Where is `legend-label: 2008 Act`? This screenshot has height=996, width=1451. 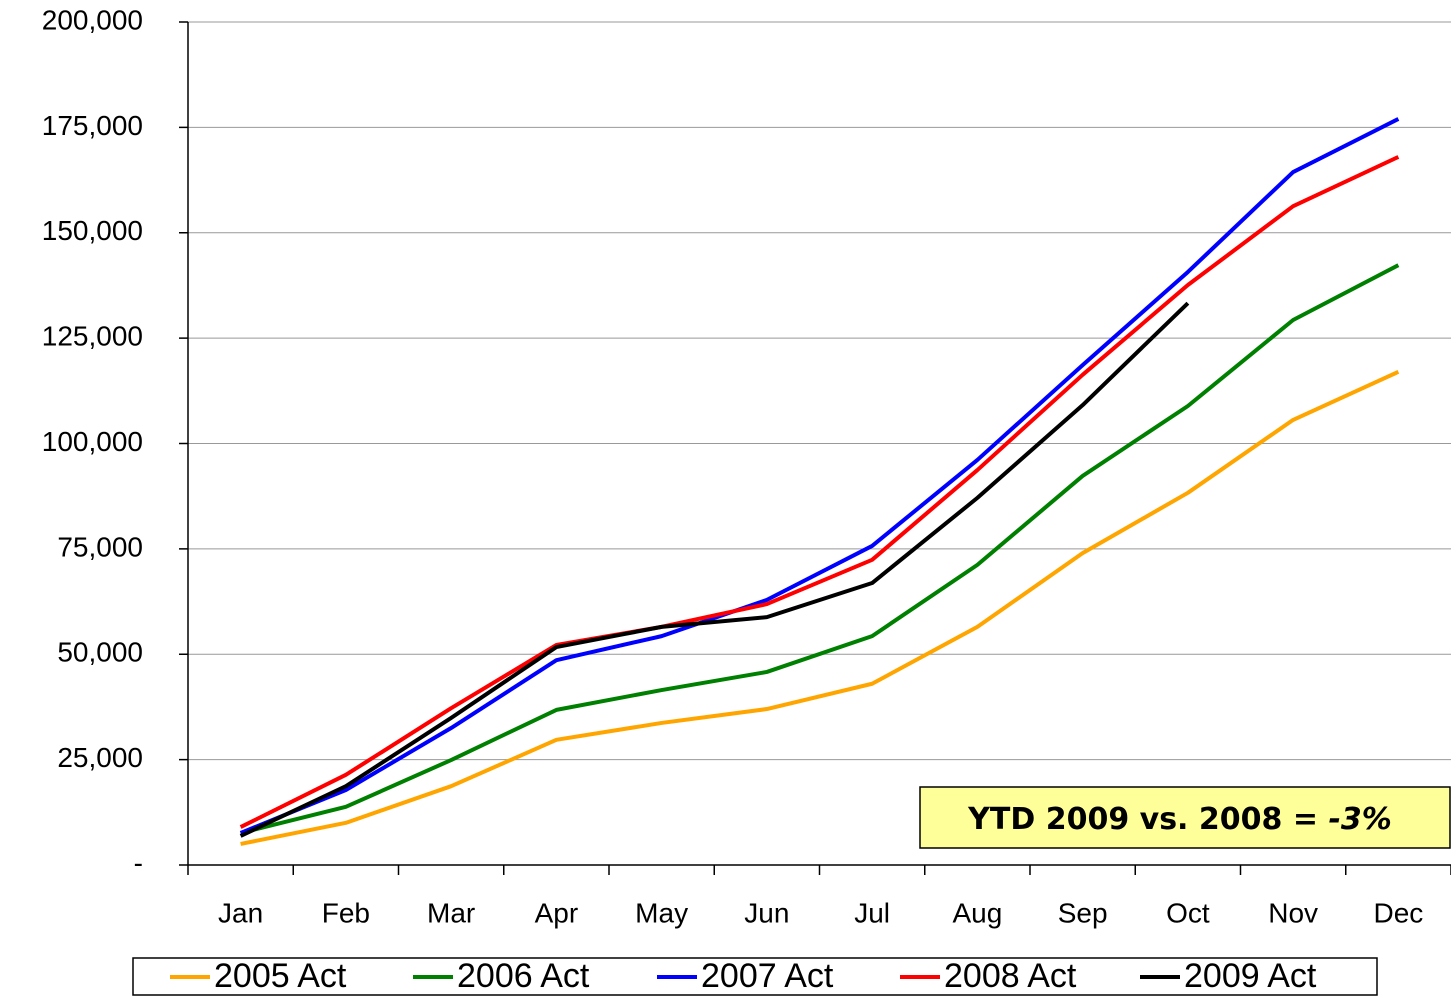
legend-label: 2008 Act is located at coordinates (1010, 976).